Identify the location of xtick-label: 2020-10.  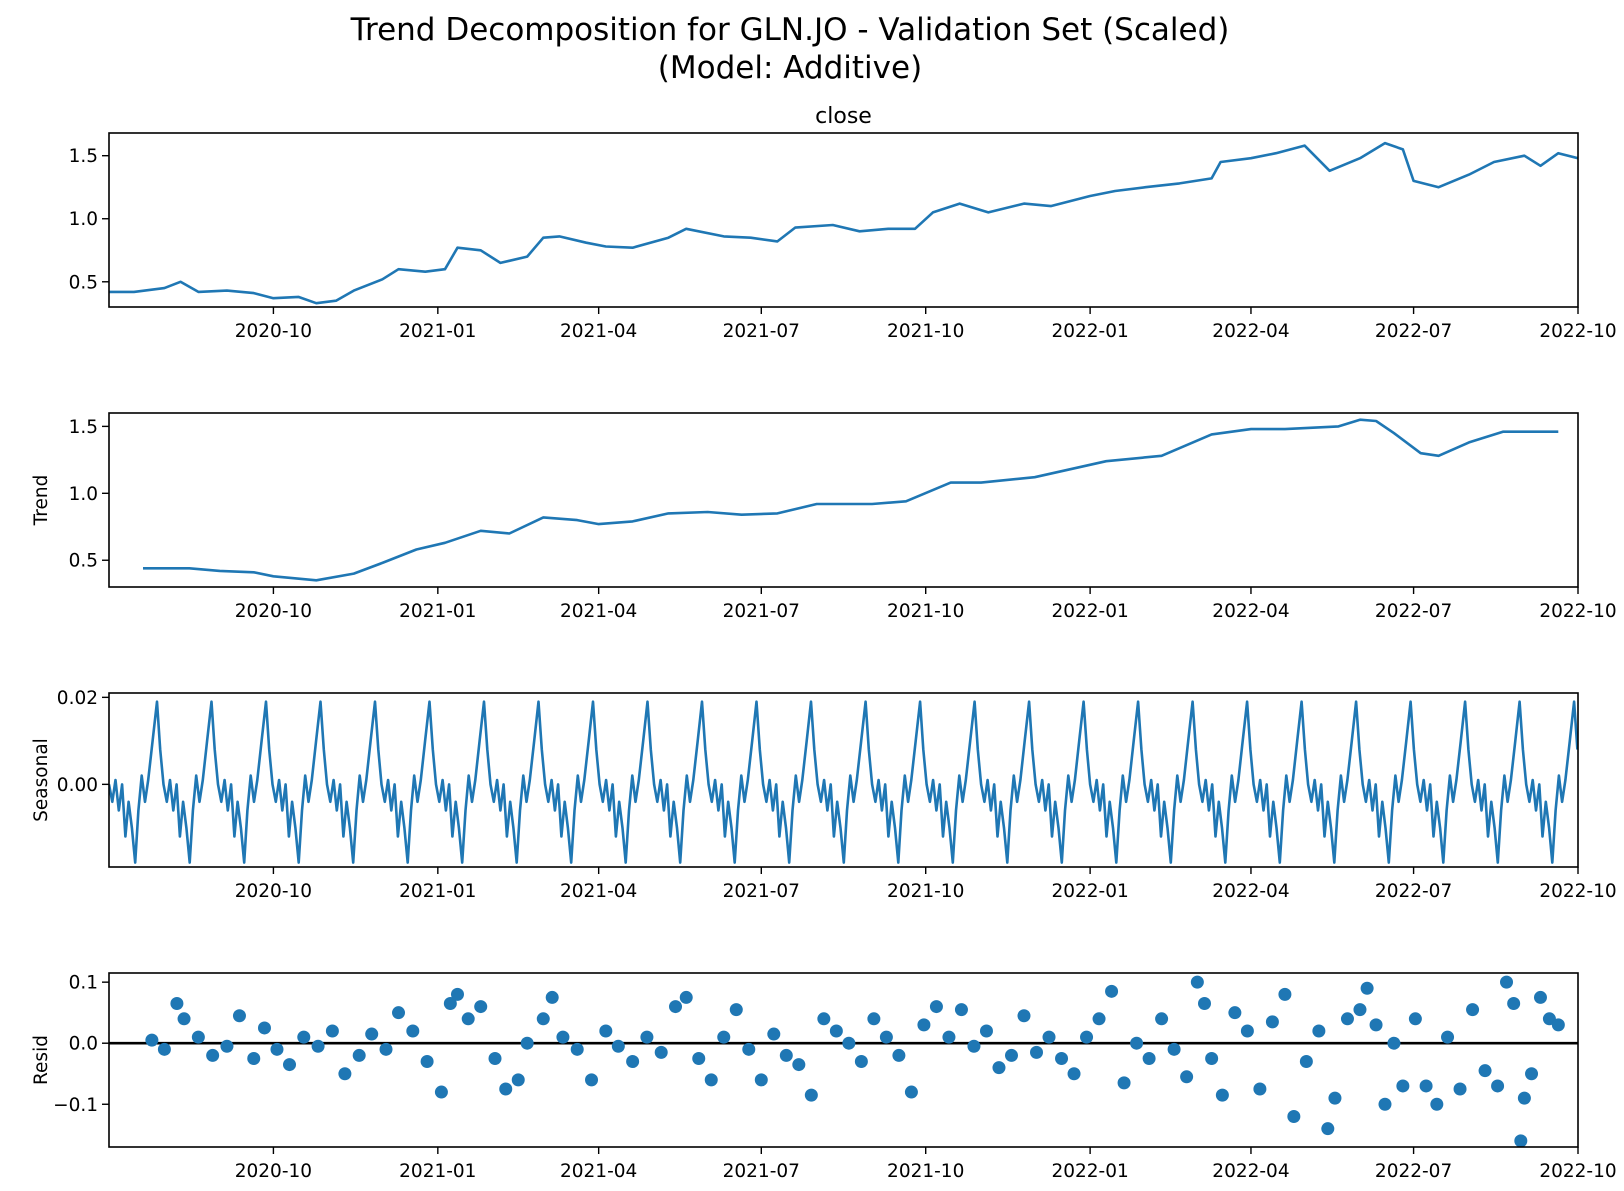
(273, 1171).